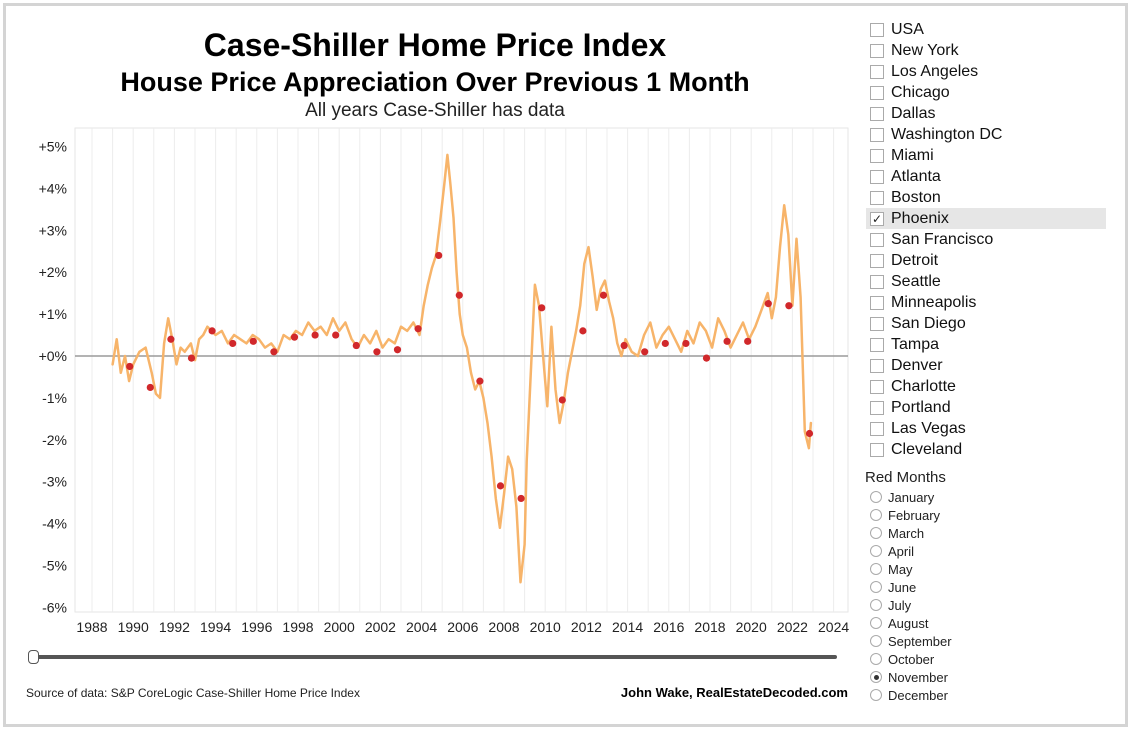 The height and width of the screenshot is (729, 1131). Describe the element at coordinates (986, 386) in the screenshot. I see `city-filter-charlotte: Charlotte` at that location.